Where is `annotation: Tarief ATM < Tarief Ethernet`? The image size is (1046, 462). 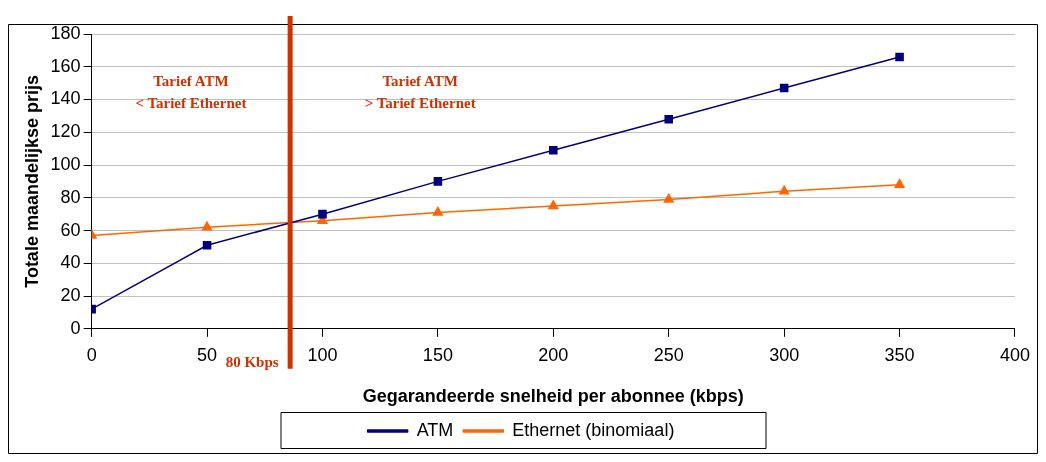
annotation: Tarief ATM < Tarief Ethernet is located at coordinates (191, 91).